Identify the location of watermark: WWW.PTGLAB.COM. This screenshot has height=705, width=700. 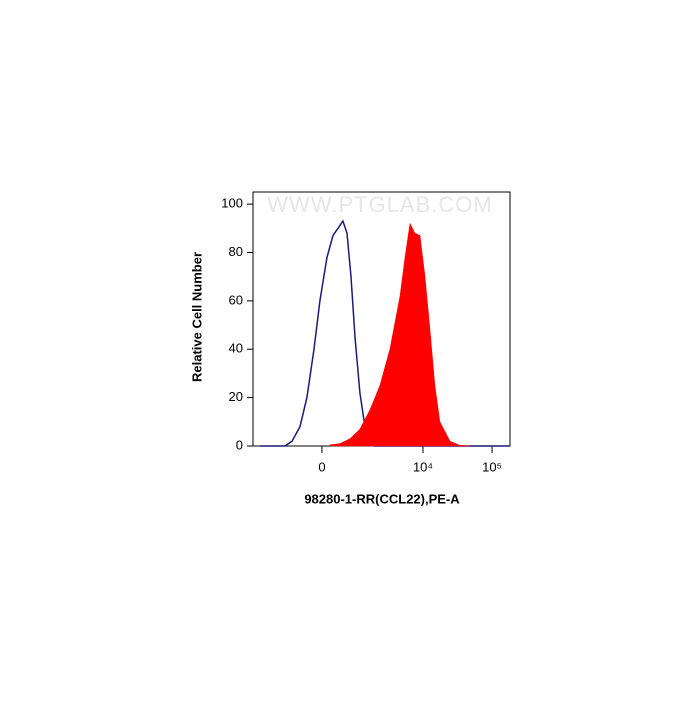
(379, 204).